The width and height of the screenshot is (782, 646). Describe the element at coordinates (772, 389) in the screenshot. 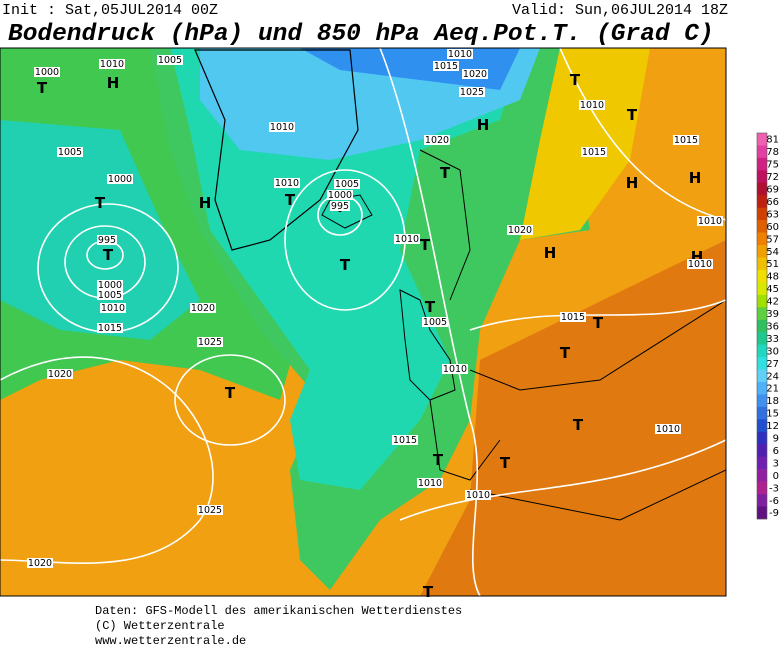

I see `colorbar-label: 21` at that location.